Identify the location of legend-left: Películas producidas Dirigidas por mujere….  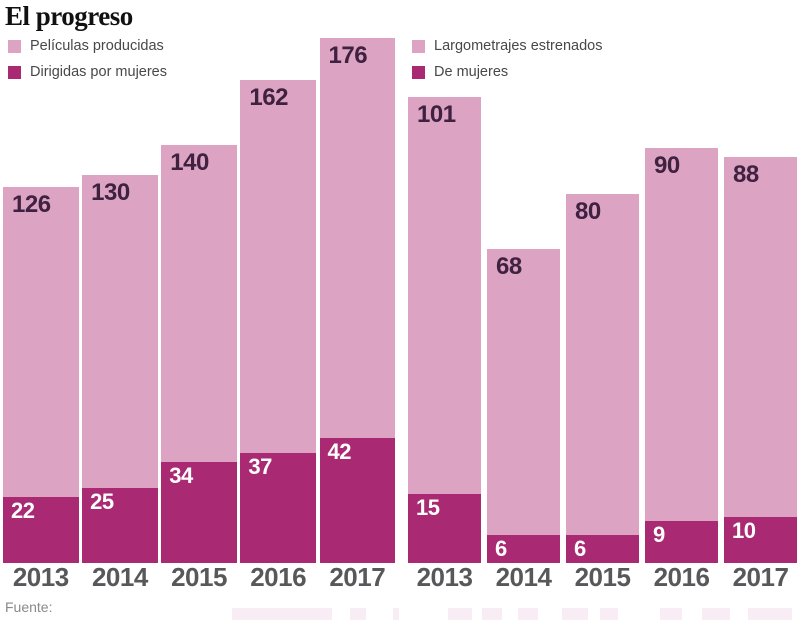
(87, 62).